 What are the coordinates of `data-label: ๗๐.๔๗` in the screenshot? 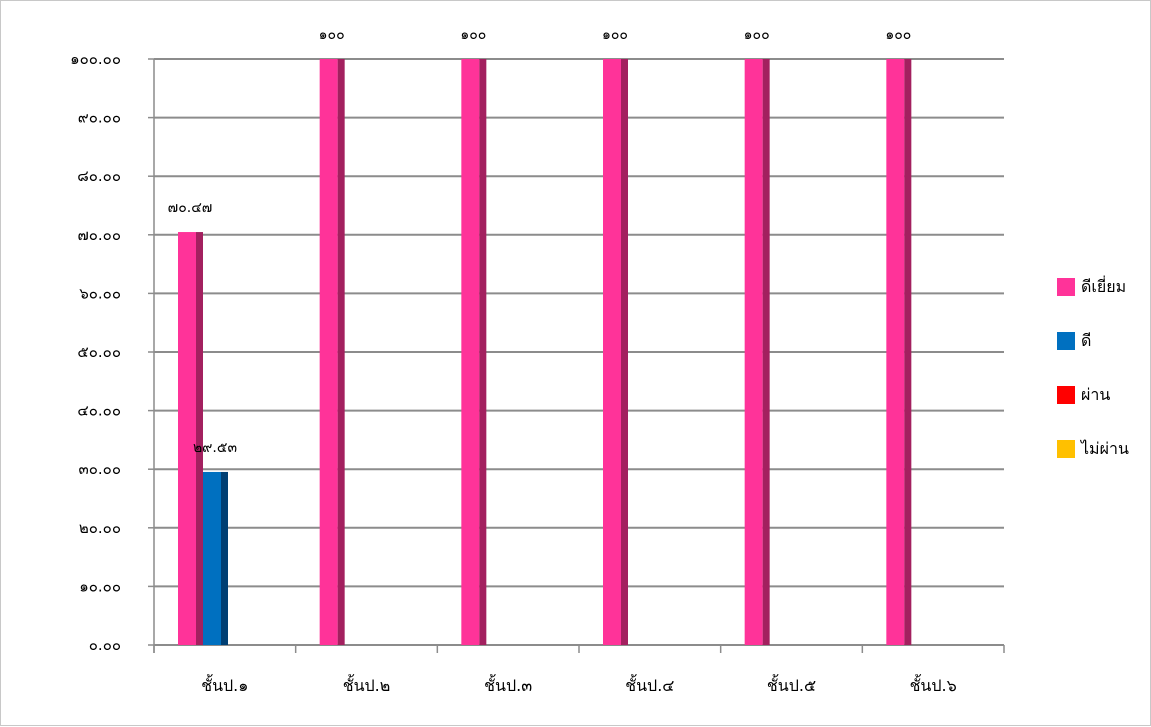 It's located at (190, 208).